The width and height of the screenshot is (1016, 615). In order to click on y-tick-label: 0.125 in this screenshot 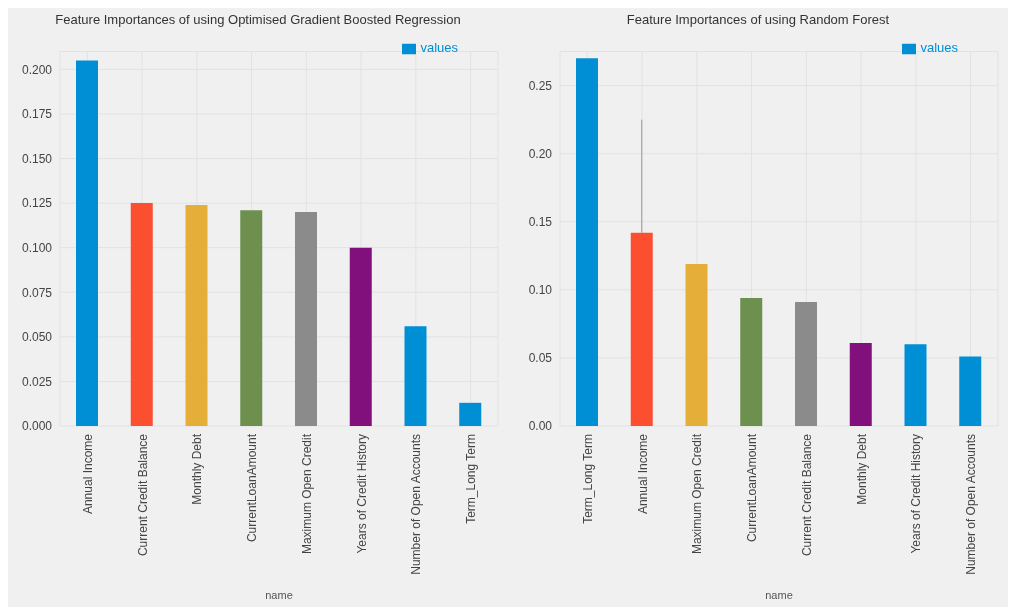, I will do `click(37, 203)`.